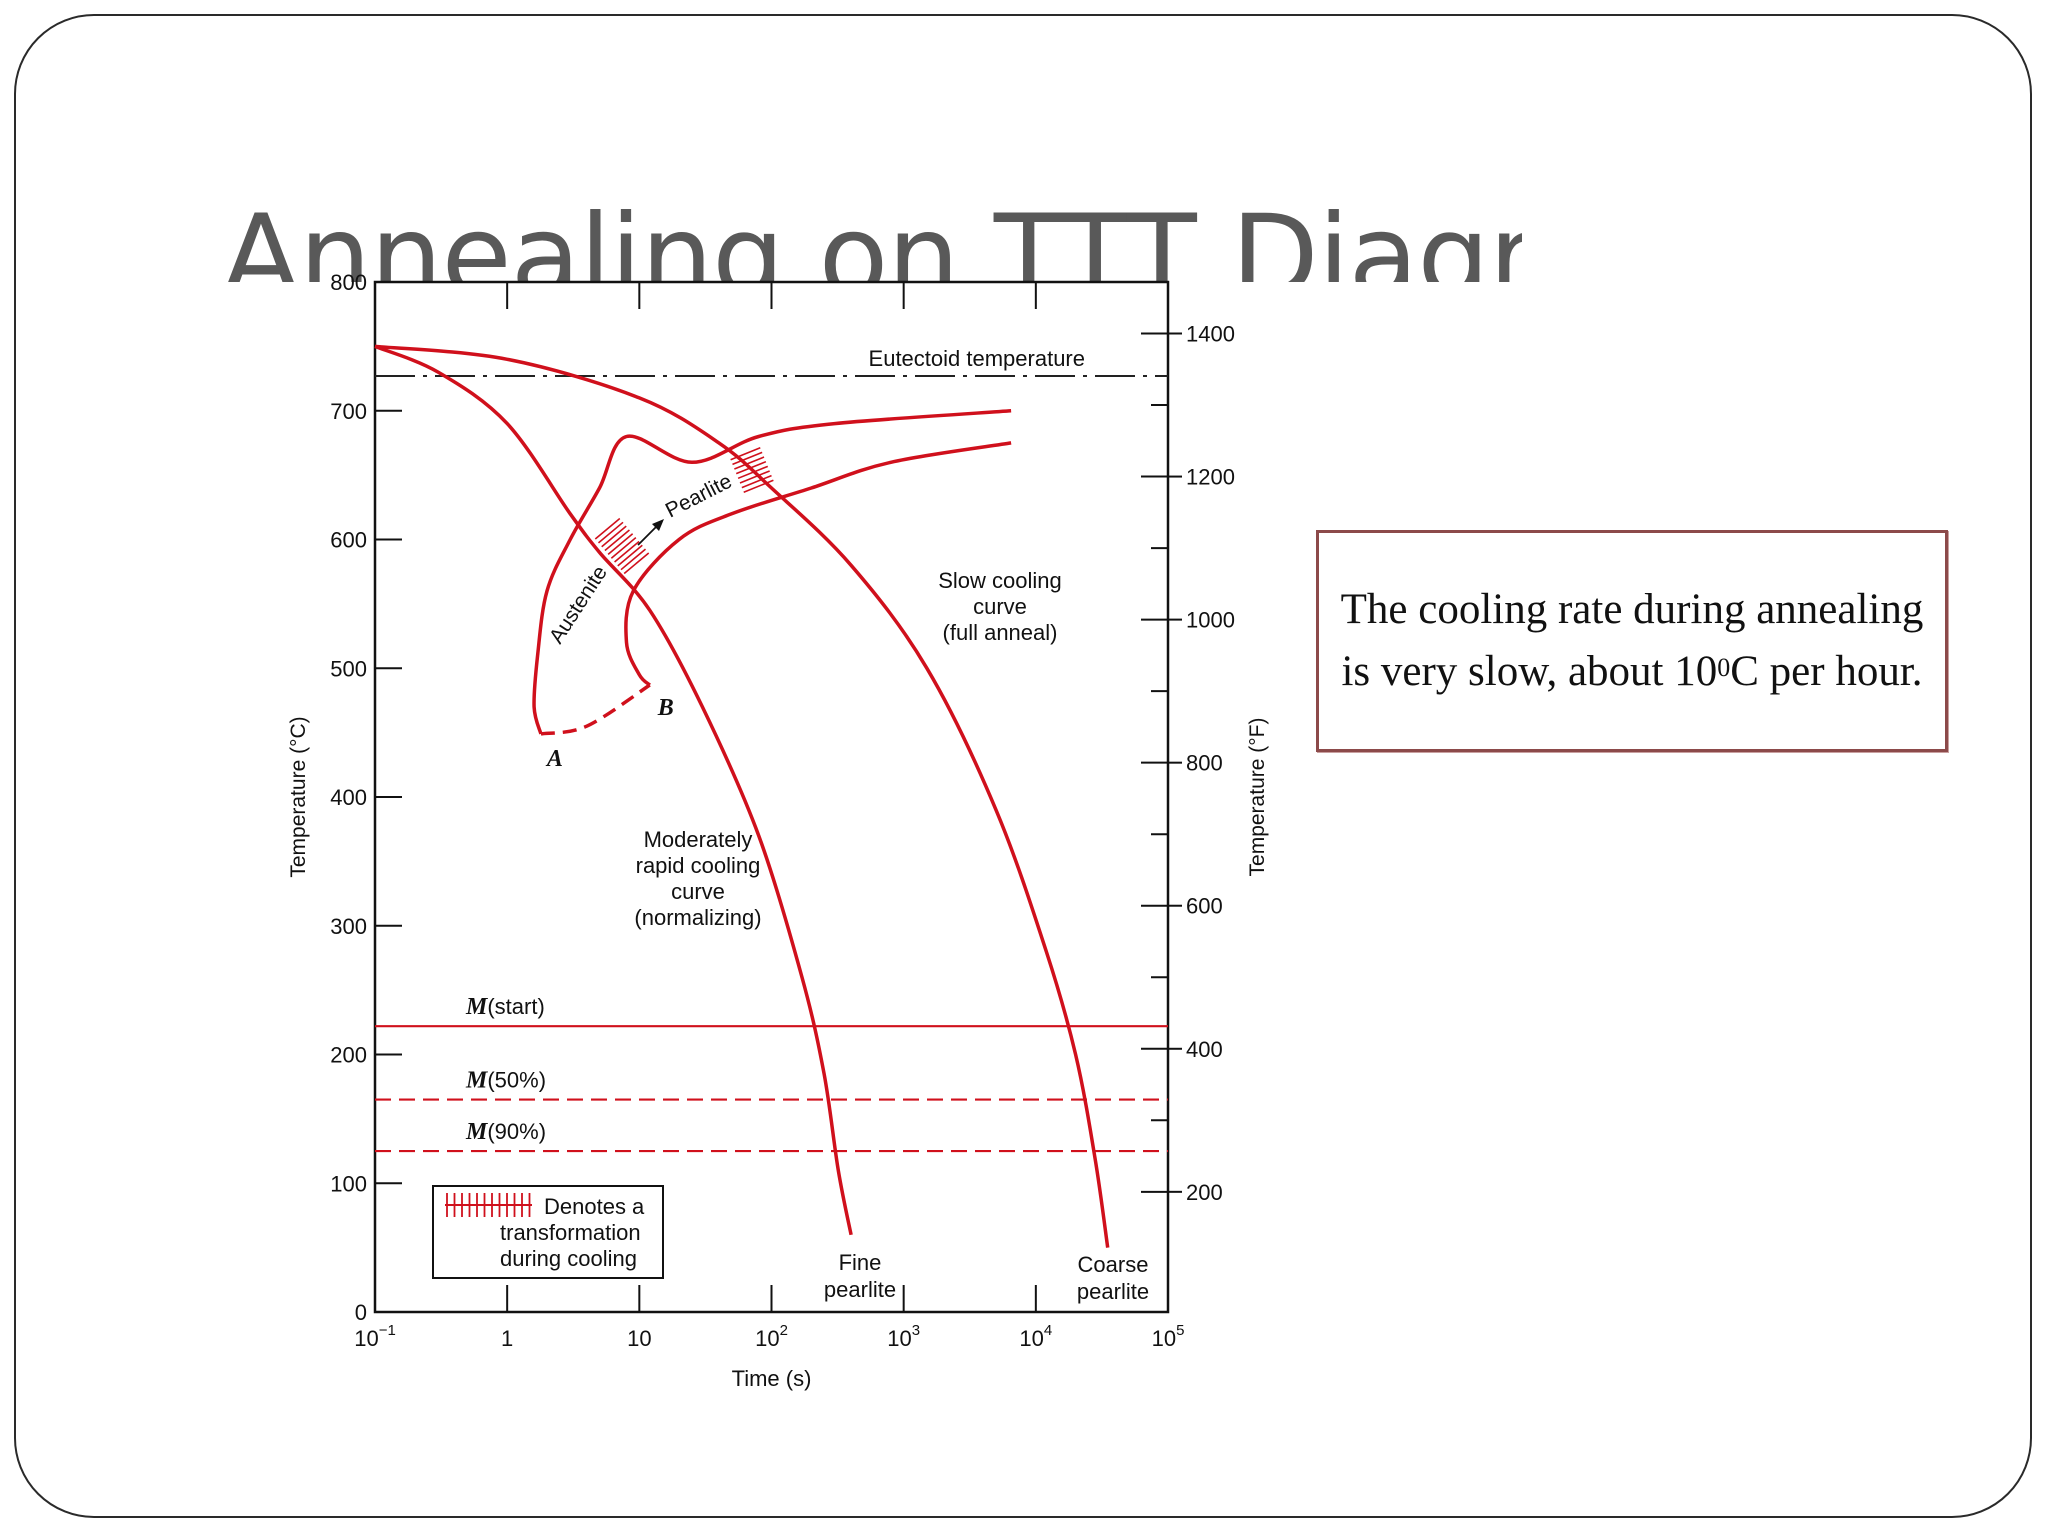 The width and height of the screenshot is (2048, 1536). Describe the element at coordinates (348, 540) in the screenshot. I see `y-left-tick-label: 600` at that location.